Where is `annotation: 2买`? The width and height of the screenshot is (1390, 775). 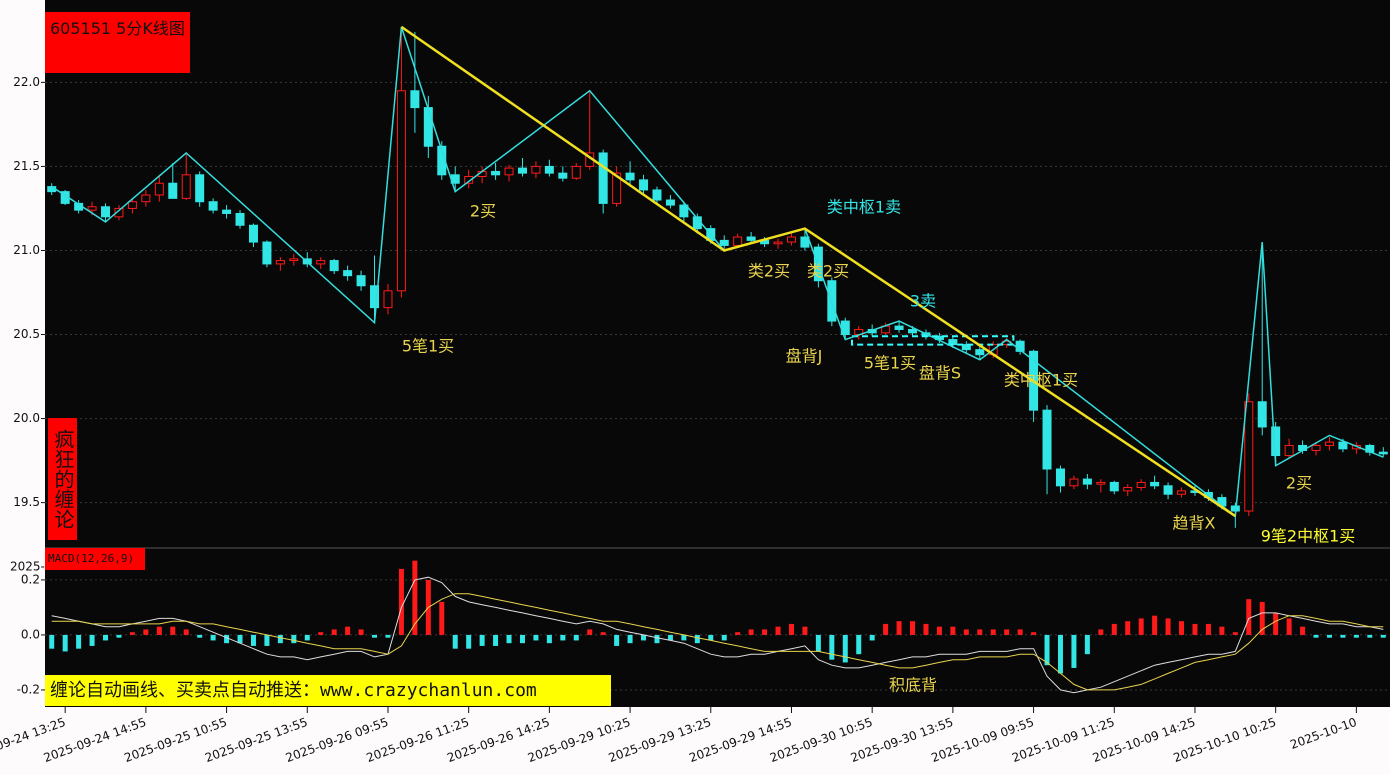
annotation: 2买 is located at coordinates (483, 211).